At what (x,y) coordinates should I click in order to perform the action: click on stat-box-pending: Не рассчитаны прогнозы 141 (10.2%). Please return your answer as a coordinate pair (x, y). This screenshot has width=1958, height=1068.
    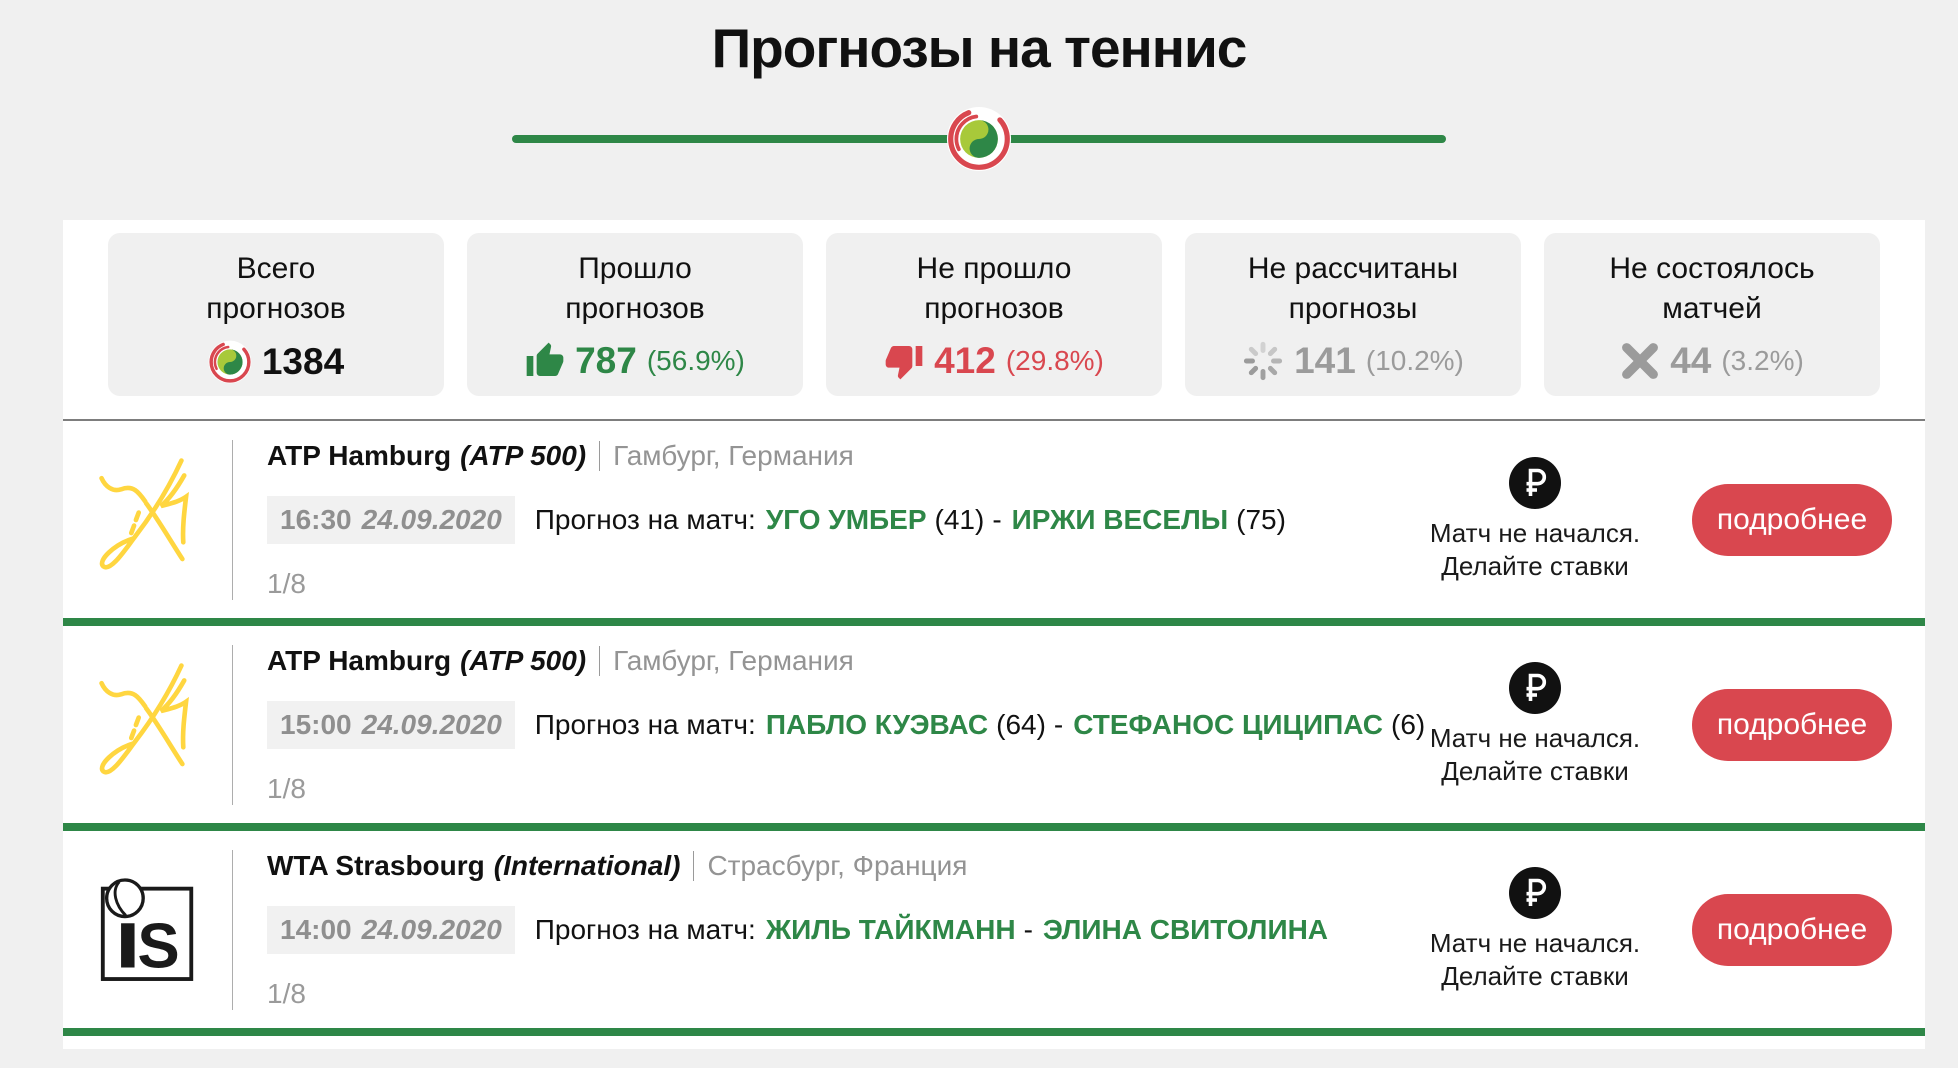
    Looking at the image, I should click on (1353, 314).